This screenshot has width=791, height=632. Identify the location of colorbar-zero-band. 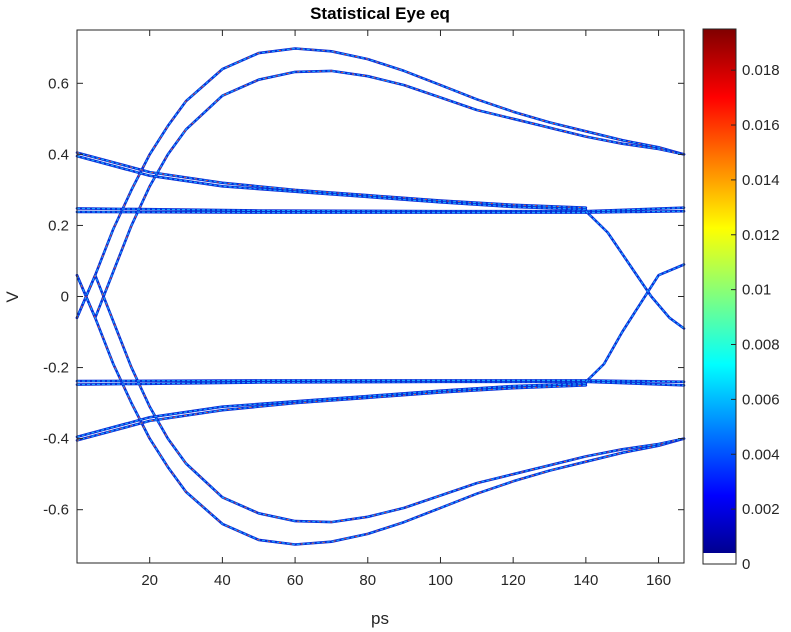
(719, 558).